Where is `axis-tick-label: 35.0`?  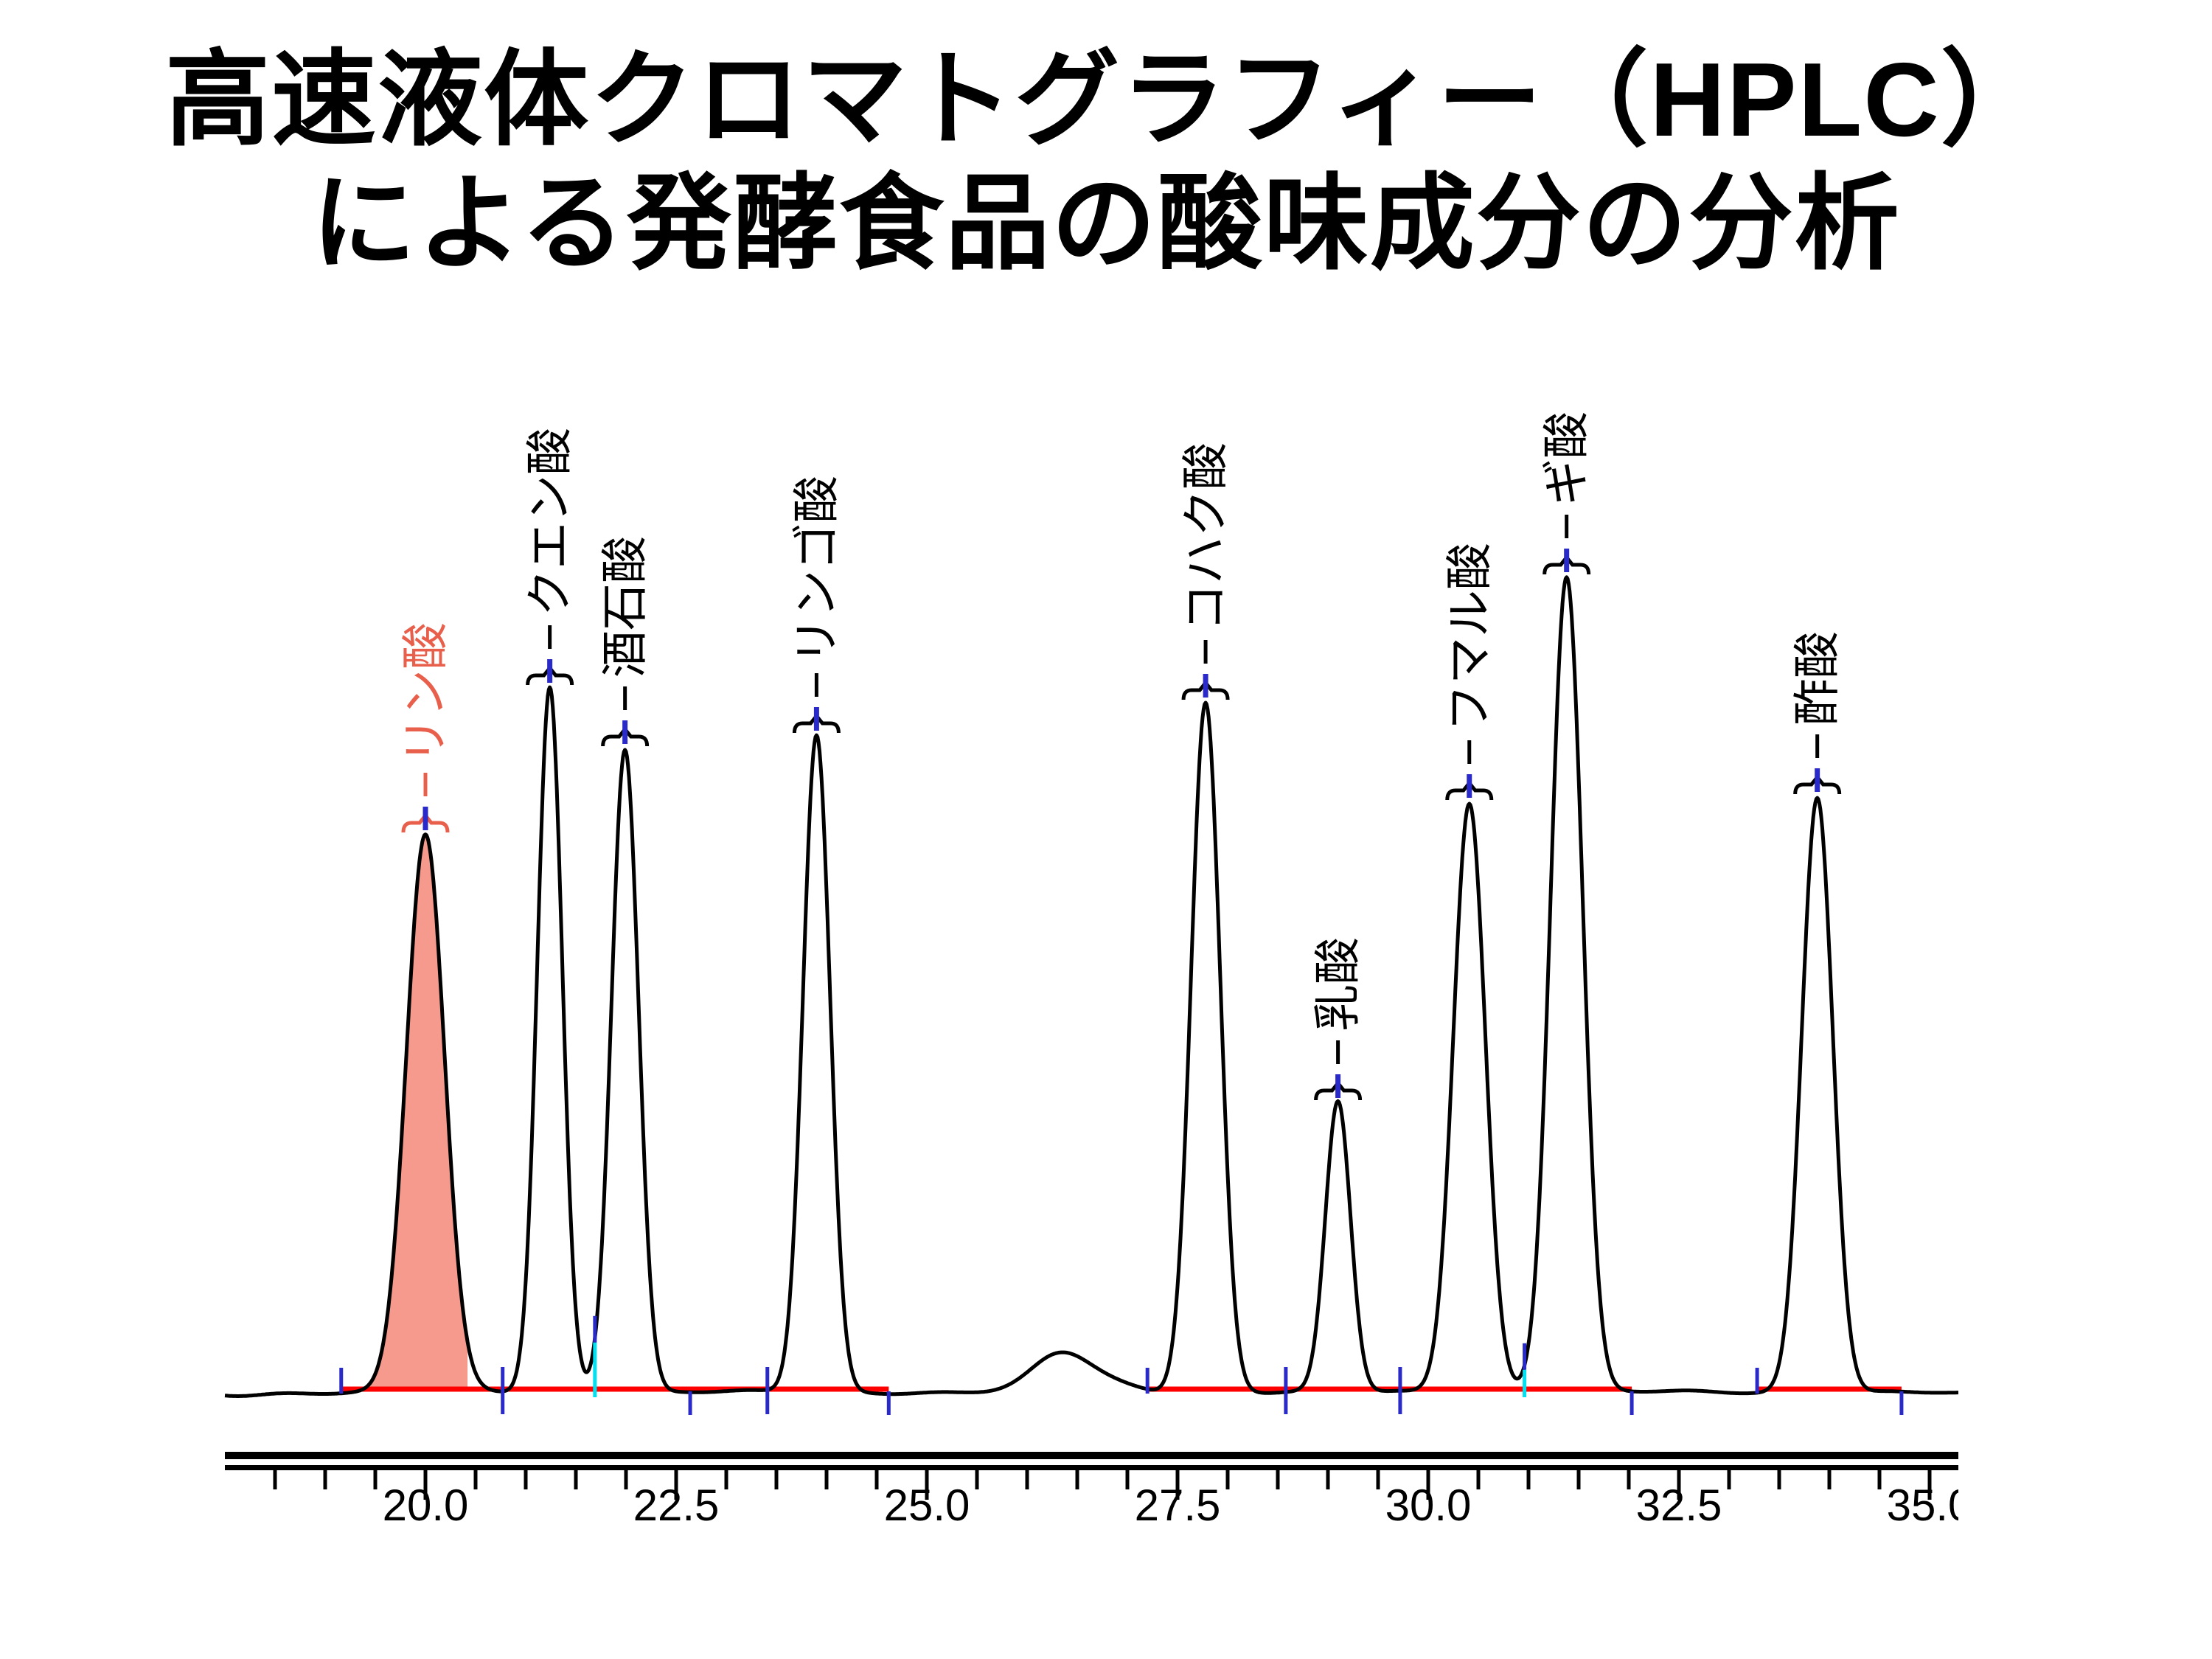
axis-tick-label: 35.0 is located at coordinates (1930, 1505).